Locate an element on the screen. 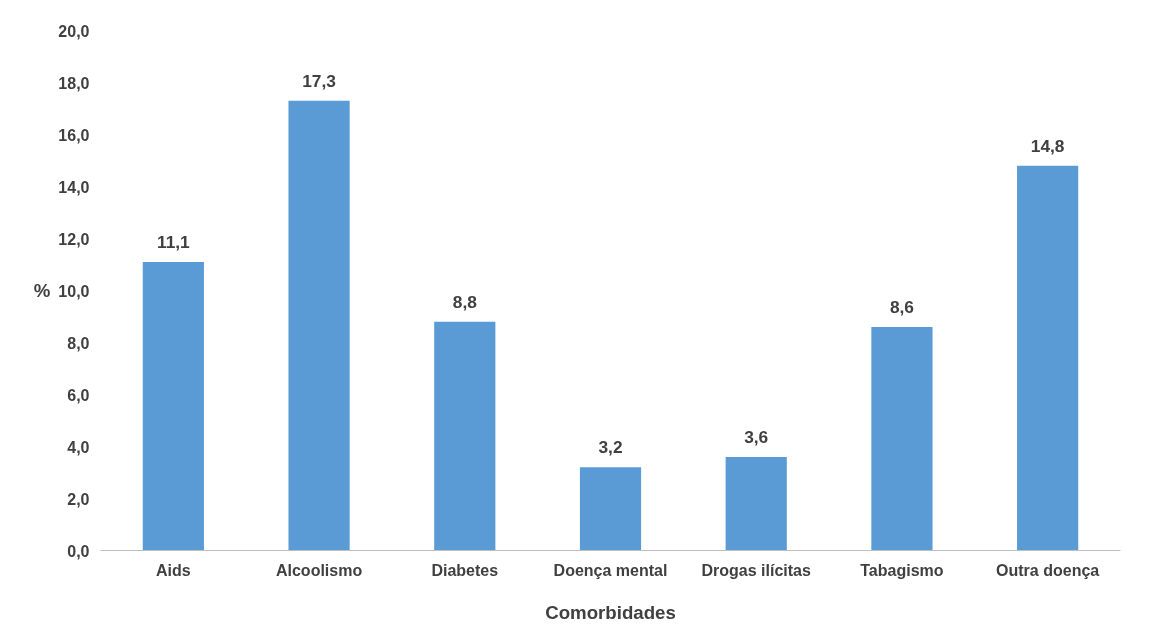 Image resolution: width=1151 pixels, height=633 pixels. y-tick-label: 4,0 is located at coordinates (78, 447).